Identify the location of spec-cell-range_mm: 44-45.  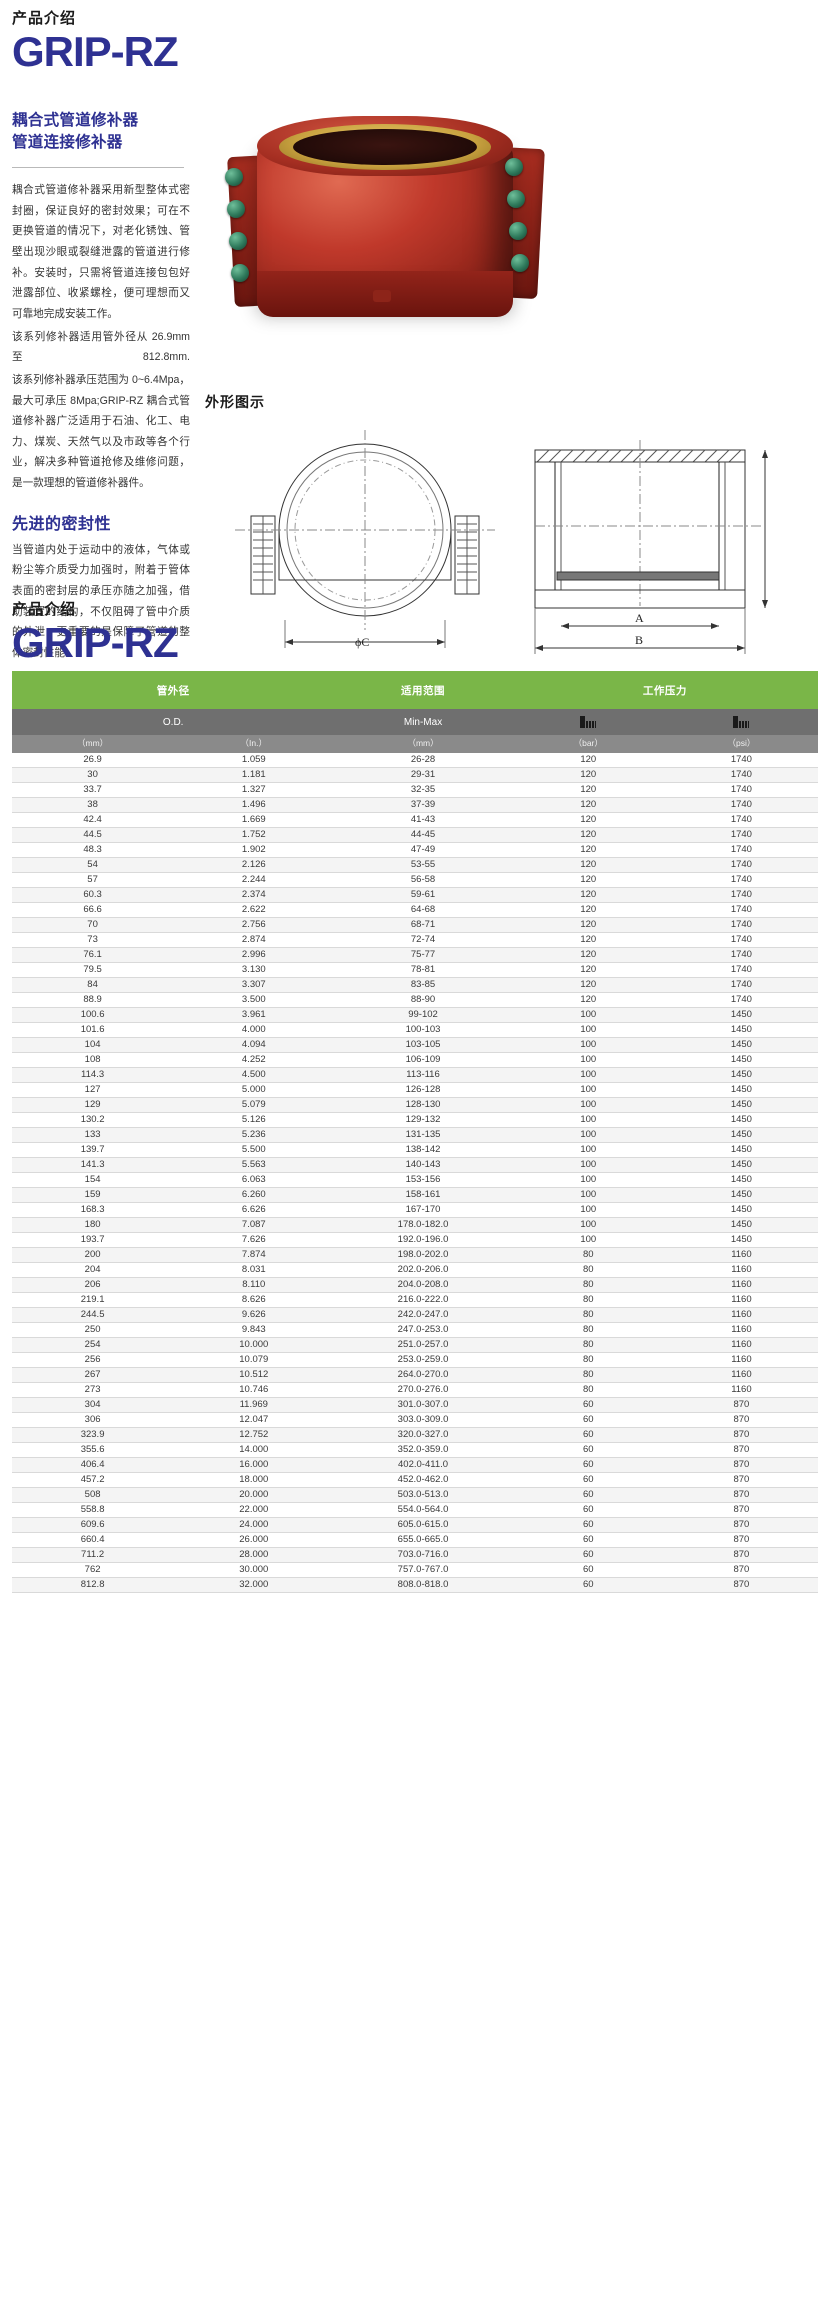
(423, 835).